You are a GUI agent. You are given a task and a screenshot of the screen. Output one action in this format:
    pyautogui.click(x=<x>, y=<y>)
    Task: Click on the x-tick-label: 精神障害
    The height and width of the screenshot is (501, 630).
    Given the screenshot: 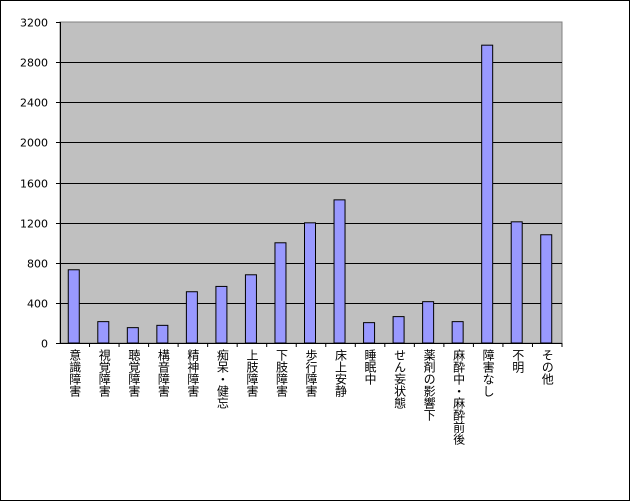 What is the action you would take?
    pyautogui.click(x=192, y=373)
    